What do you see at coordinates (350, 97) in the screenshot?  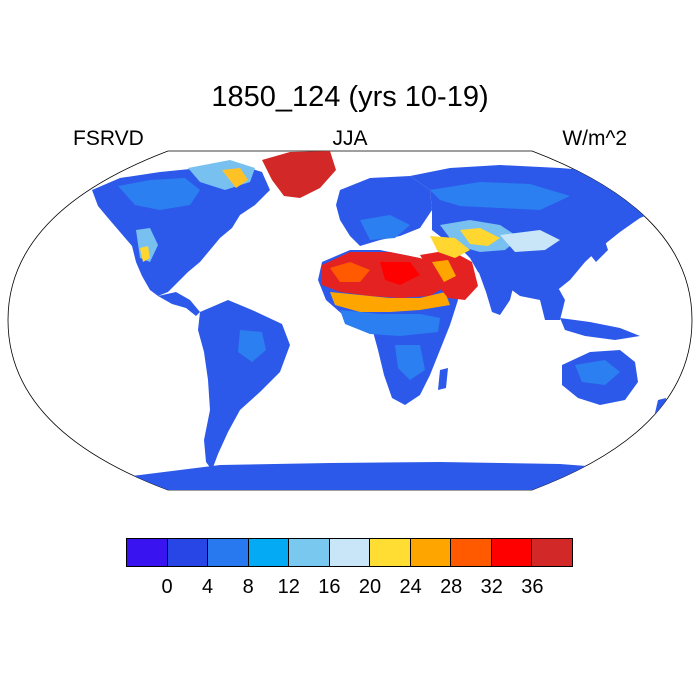 I see `map-title: 1850_124 (yrs 10-19)` at bounding box center [350, 97].